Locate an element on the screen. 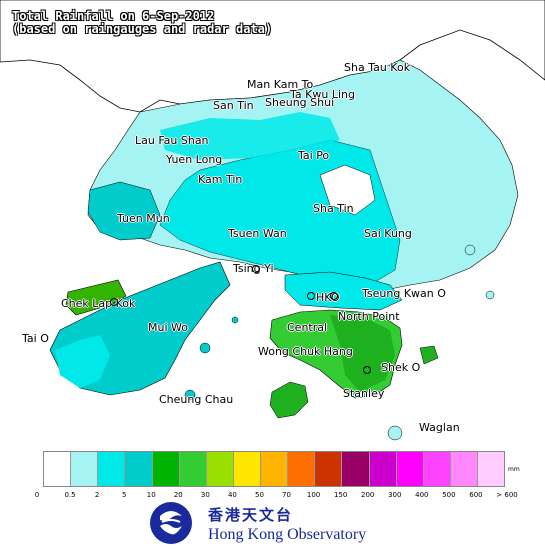  place-label-mui-wo: Mui Wo is located at coordinates (168, 327).